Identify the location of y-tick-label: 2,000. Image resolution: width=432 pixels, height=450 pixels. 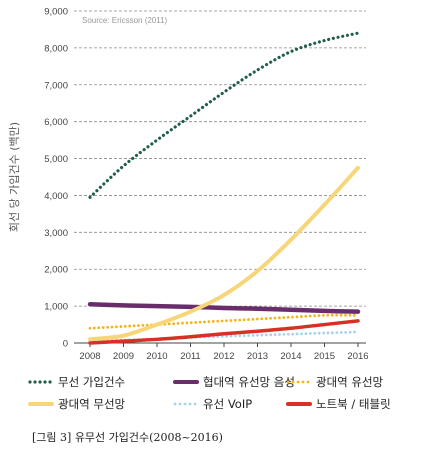
(56, 270).